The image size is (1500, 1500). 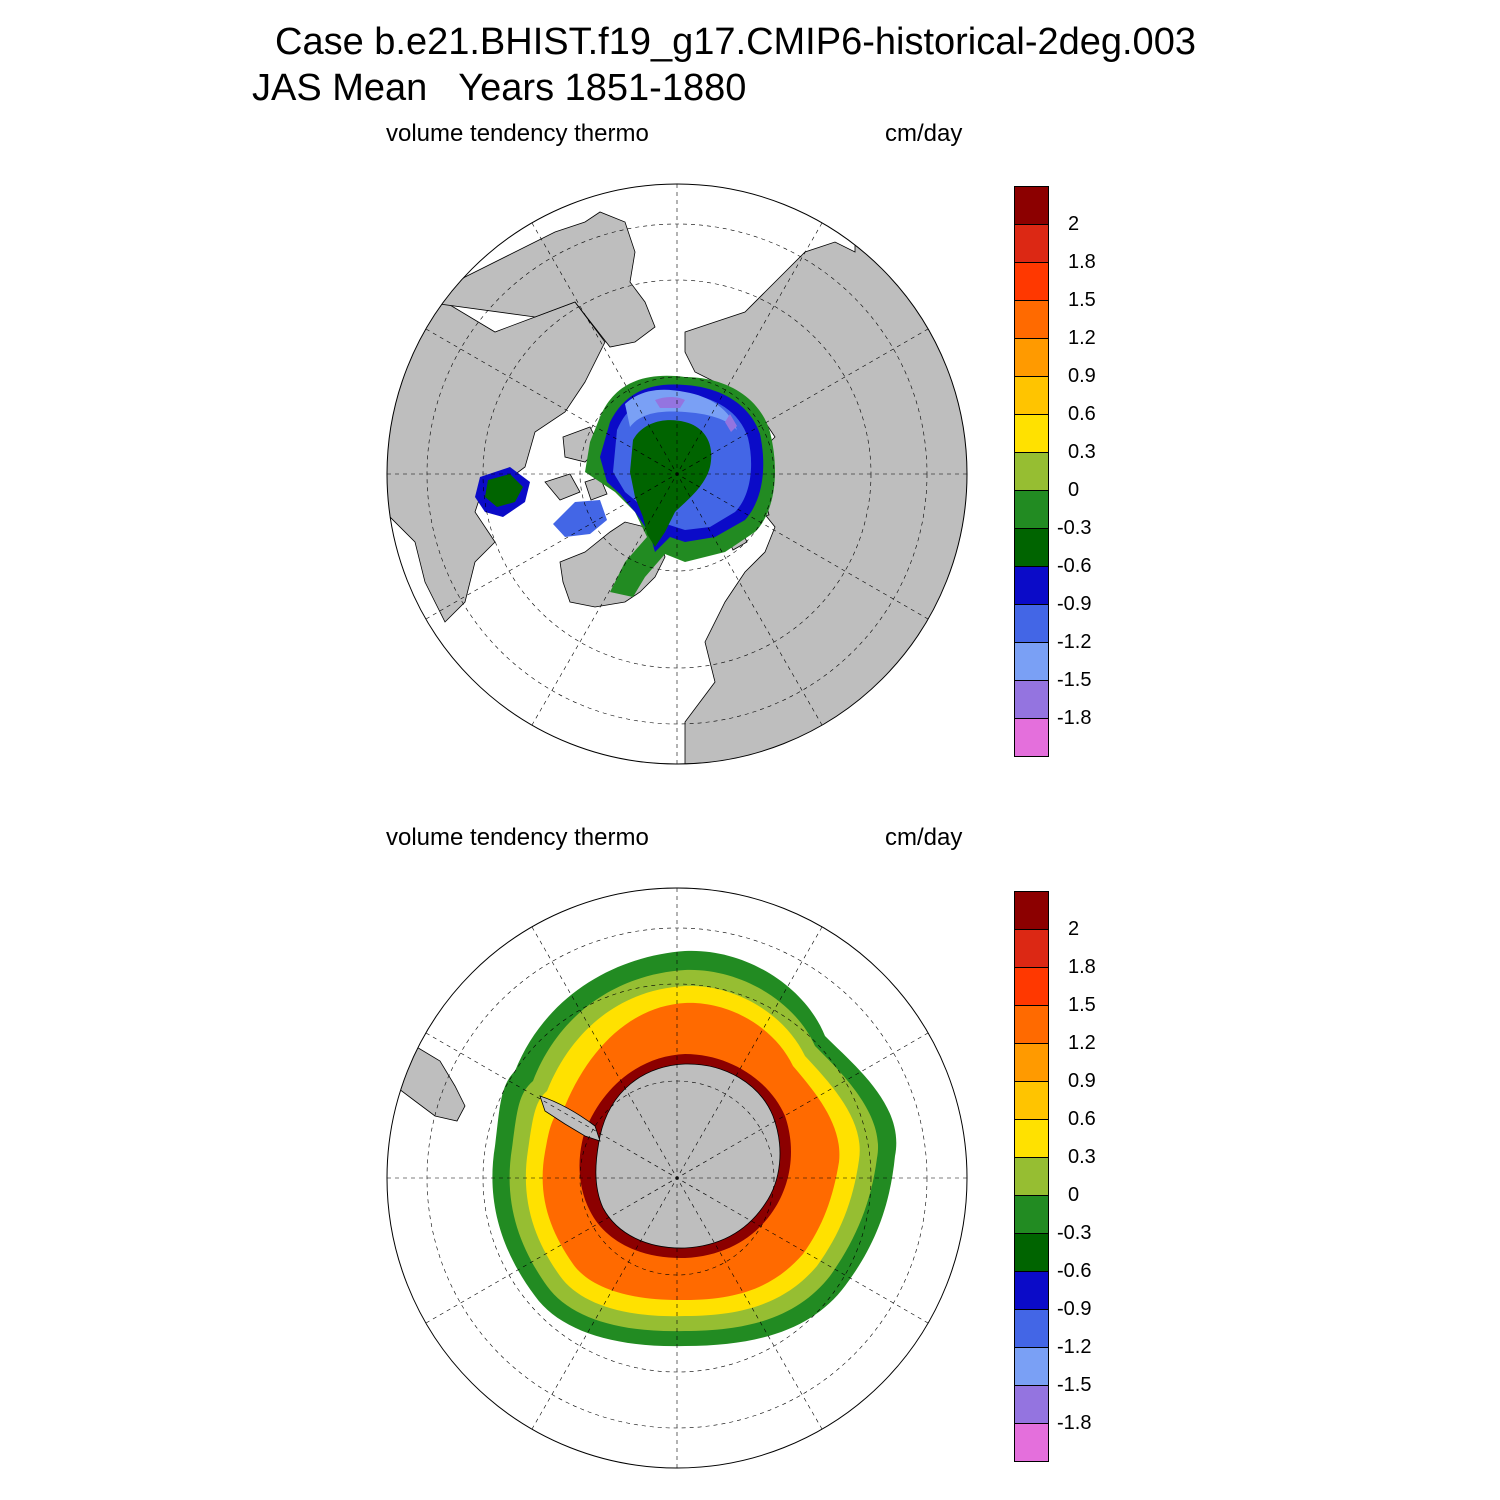 I want to click on antarctic-variable-label: volume tendency thermo, so click(x=517, y=837).